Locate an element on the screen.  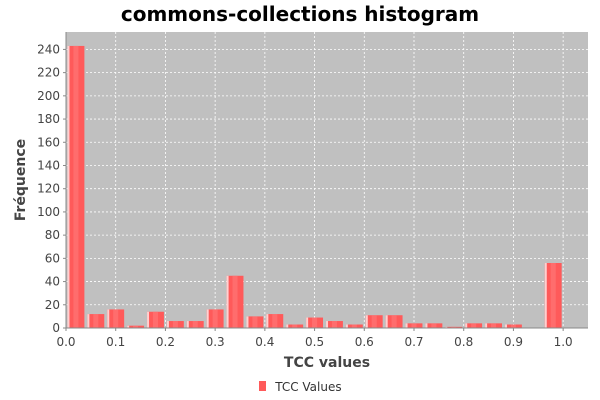
y-tick-labels: 0 20 40 60 80 100 120 140 160 180 200 220 240 is located at coordinates (51, 188).